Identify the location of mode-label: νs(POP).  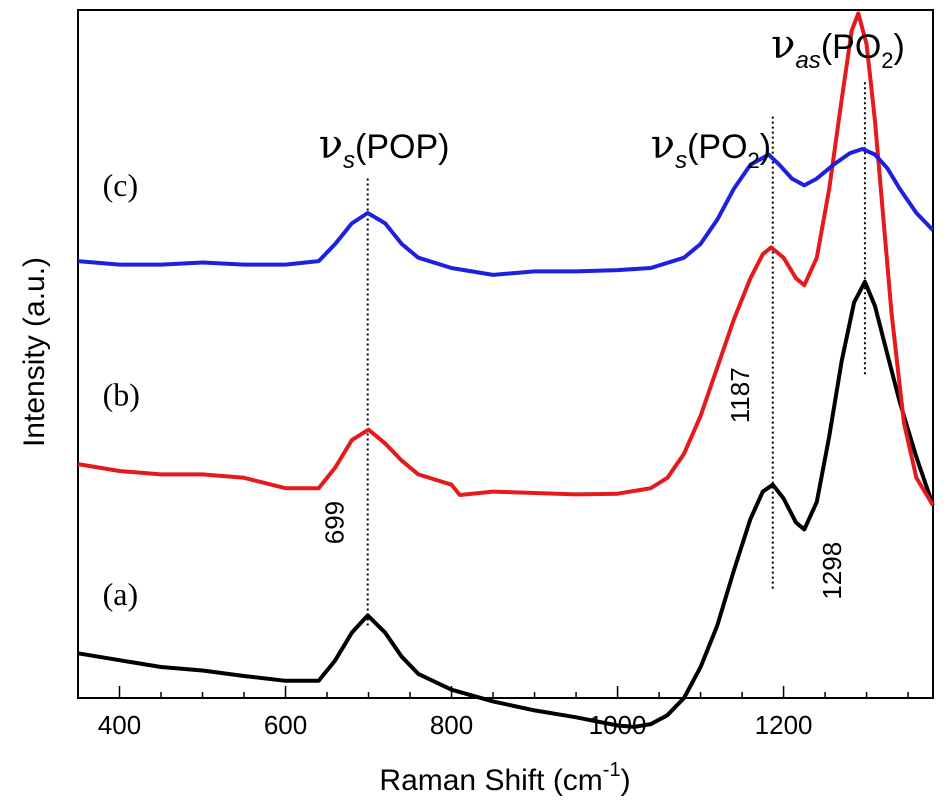
(384, 148).